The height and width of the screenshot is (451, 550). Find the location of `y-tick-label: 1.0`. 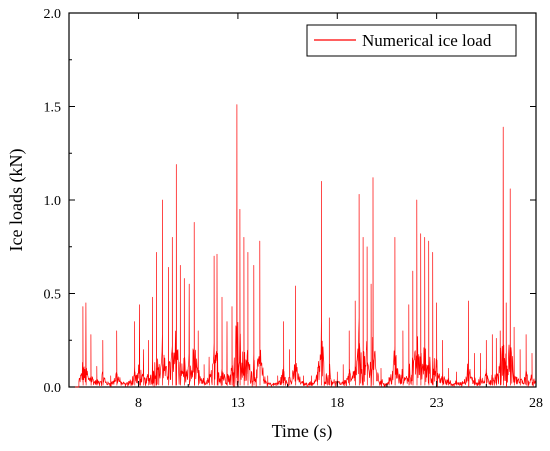

y-tick-label: 1.0 is located at coordinates (53, 201).